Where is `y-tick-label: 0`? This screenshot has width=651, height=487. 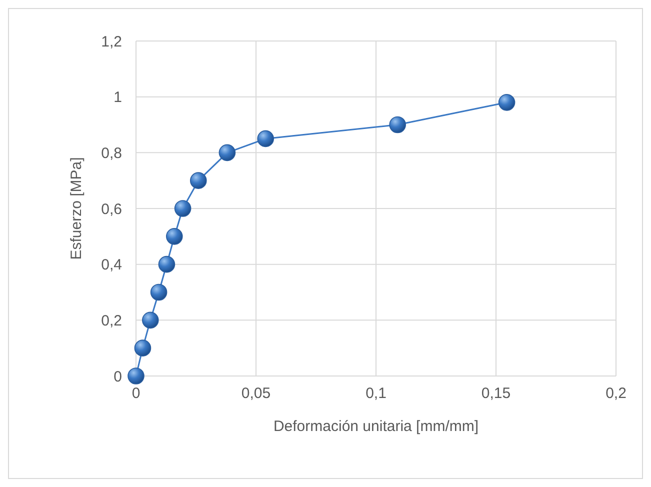
y-tick-label: 0 is located at coordinates (118, 377).